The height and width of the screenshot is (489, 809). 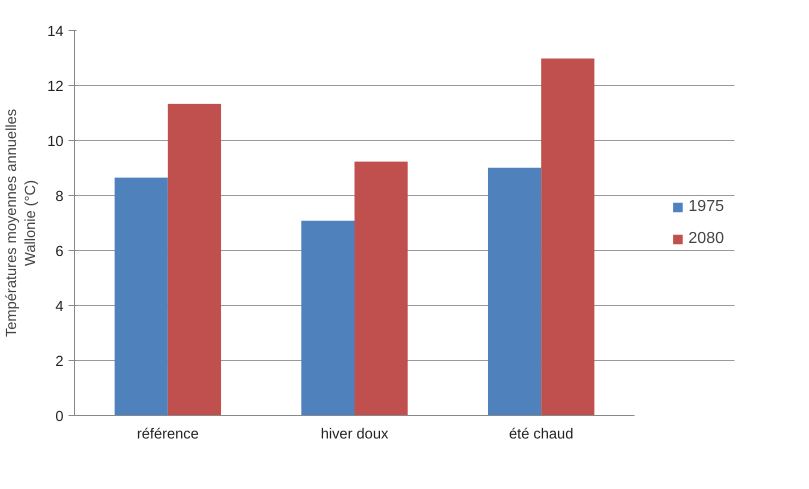 What do you see at coordinates (706, 207) in the screenshot?
I see `legend-label: 1975` at bounding box center [706, 207].